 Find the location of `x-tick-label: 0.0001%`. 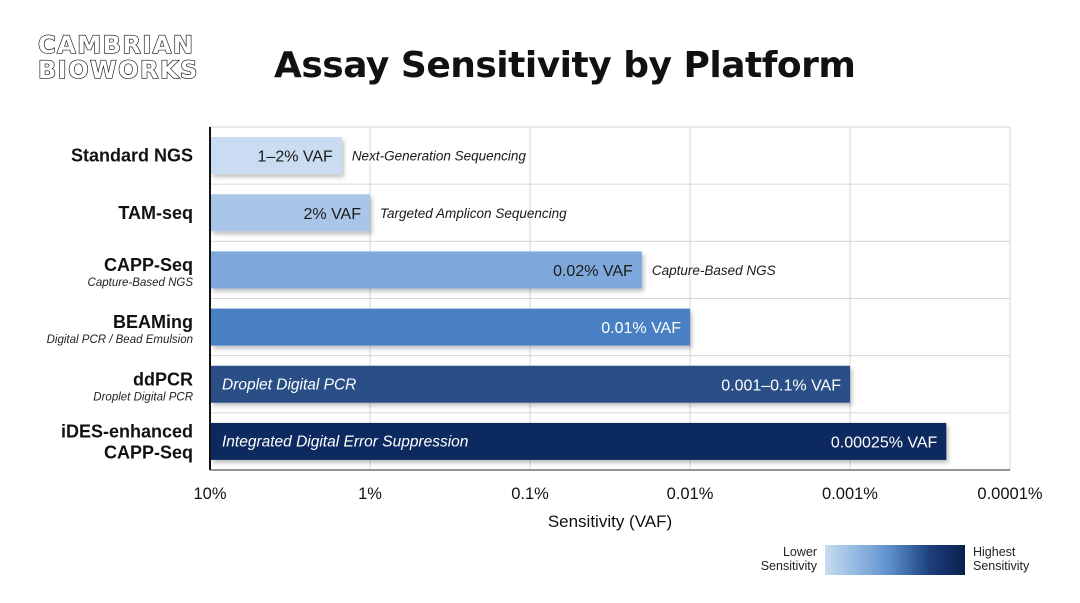

x-tick-label: 0.0001% is located at coordinates (1009, 494).